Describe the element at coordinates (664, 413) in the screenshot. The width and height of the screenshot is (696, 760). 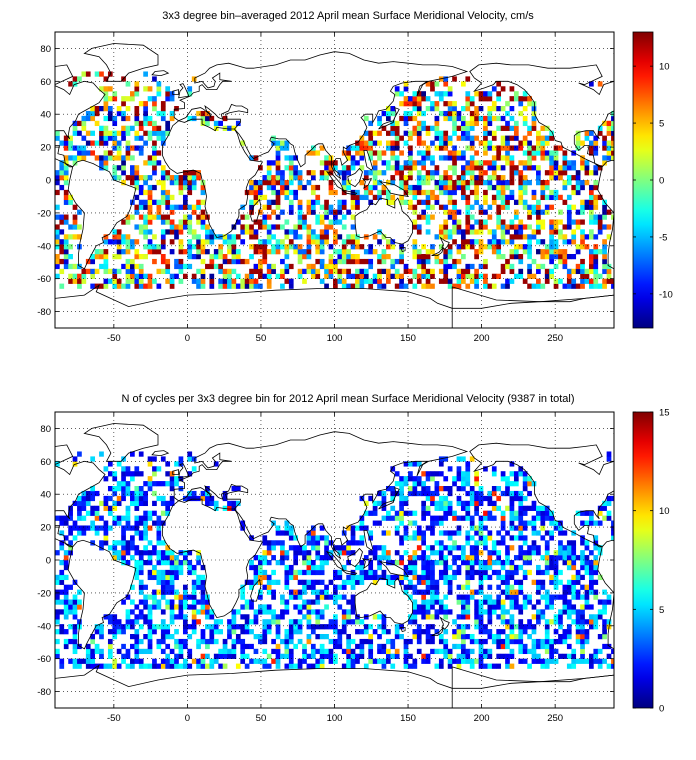
I see `colorbar-tick-label: 15` at that location.